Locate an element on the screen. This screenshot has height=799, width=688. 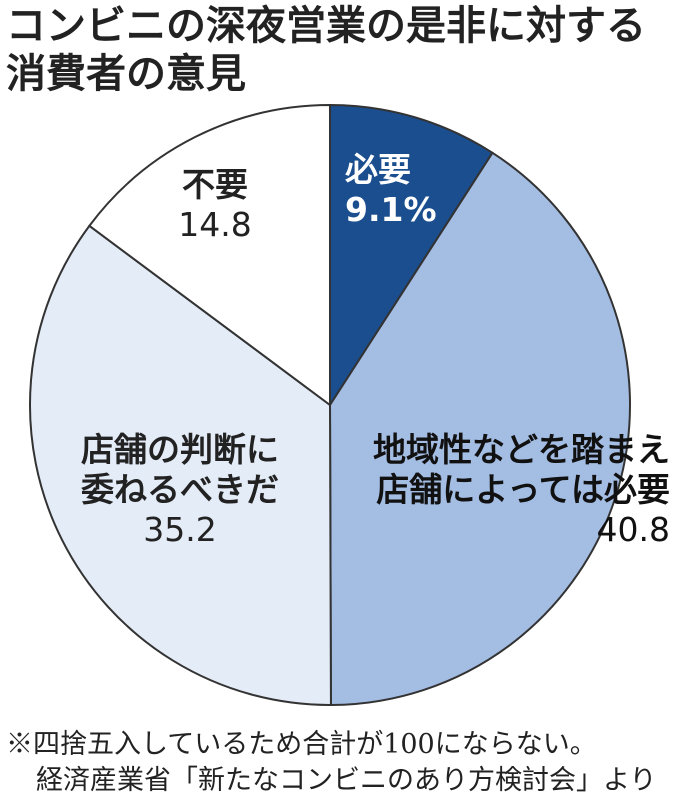
value-label: 40.8 is located at coordinates (633, 529).